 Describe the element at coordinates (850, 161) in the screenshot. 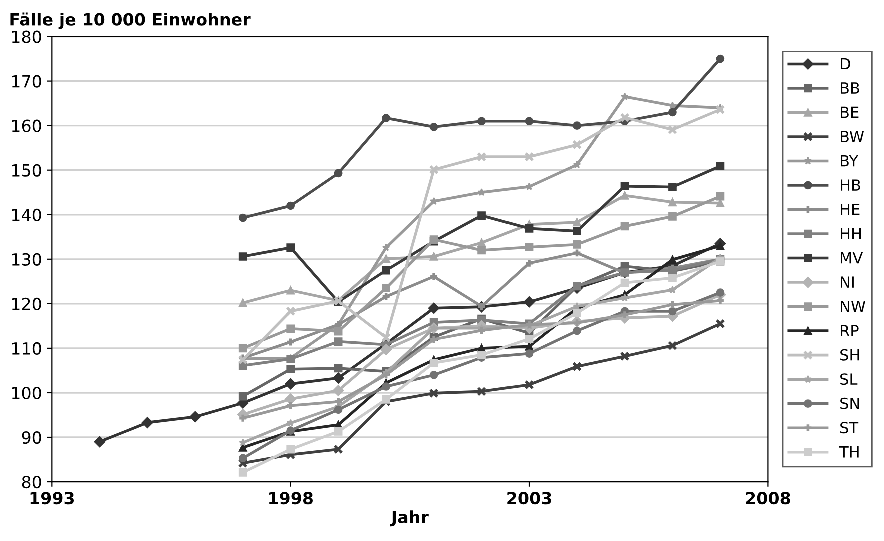

I see `legend-label: BY` at that location.